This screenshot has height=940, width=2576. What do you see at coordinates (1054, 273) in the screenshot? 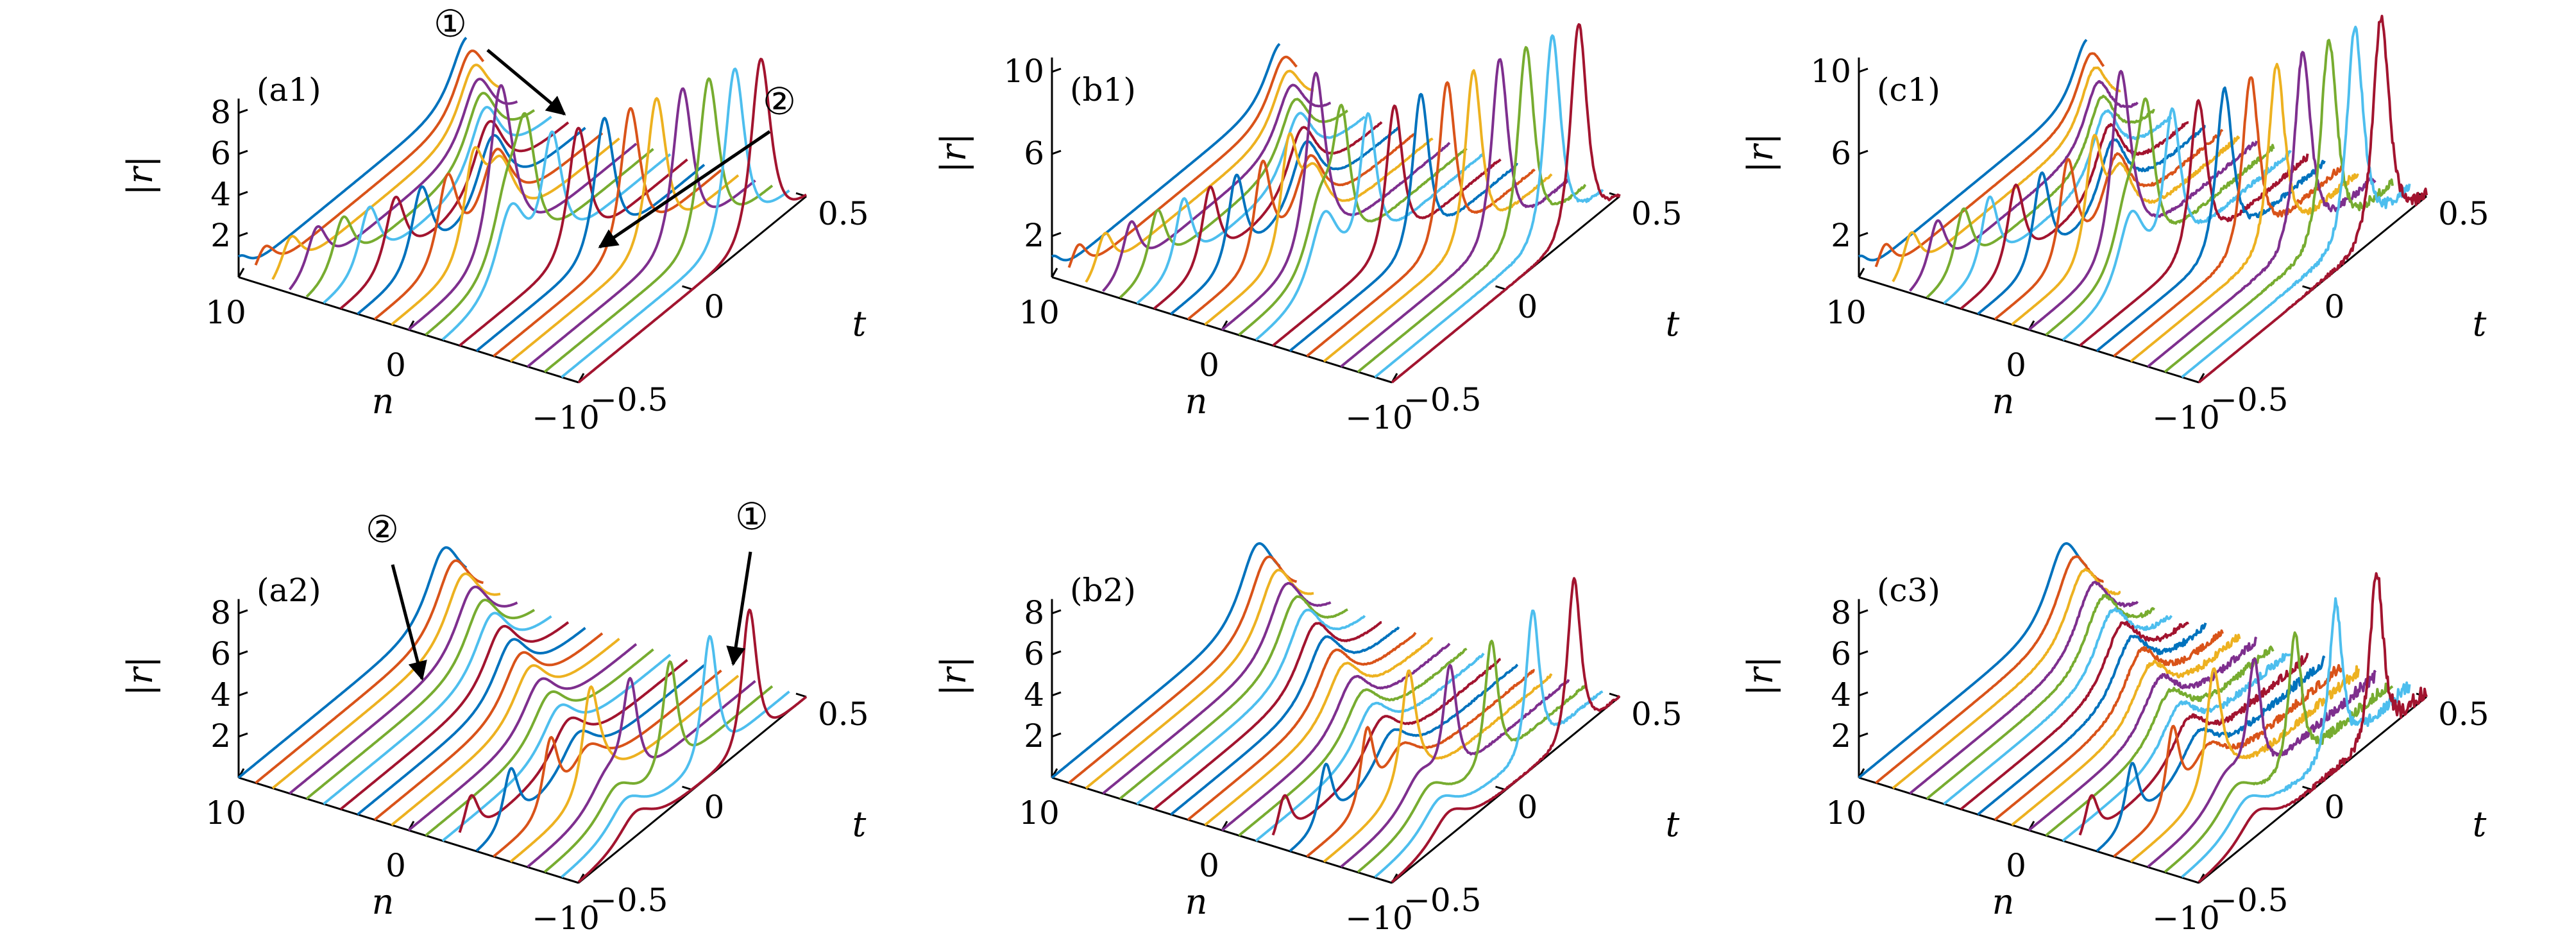
I see `n-tick` at bounding box center [1054, 273].